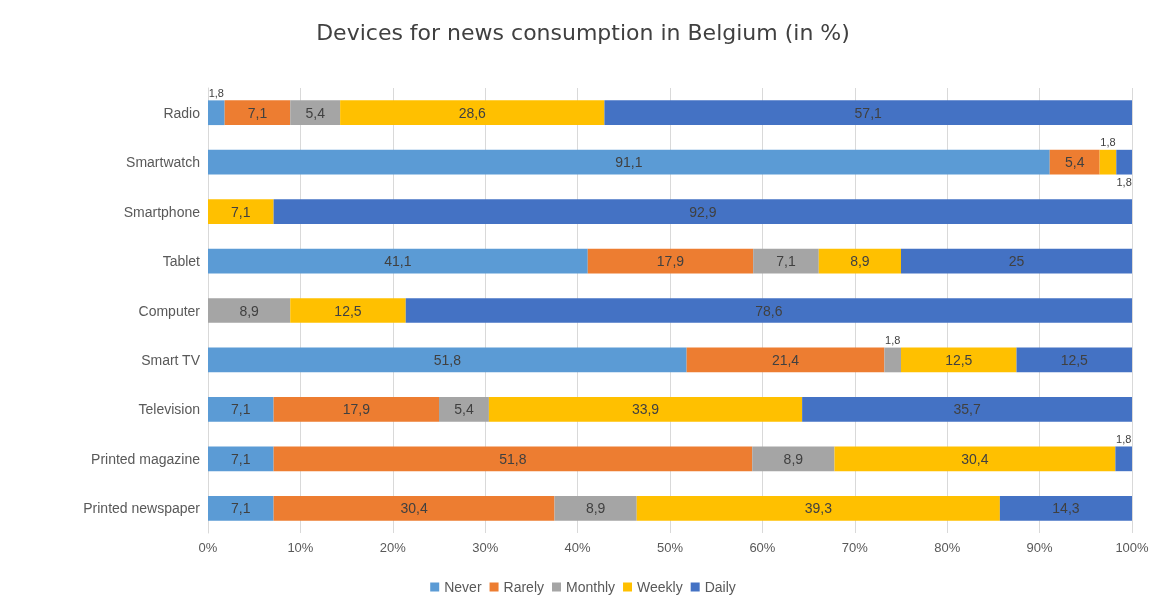  I want to click on data-label: 78,6, so click(769, 310).